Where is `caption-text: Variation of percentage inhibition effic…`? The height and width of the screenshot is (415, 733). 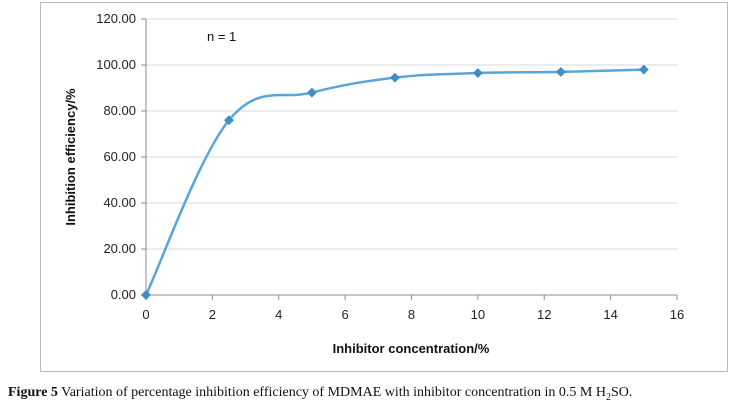 caption-text: Variation of percentage inhibition effic… is located at coordinates (333, 392).